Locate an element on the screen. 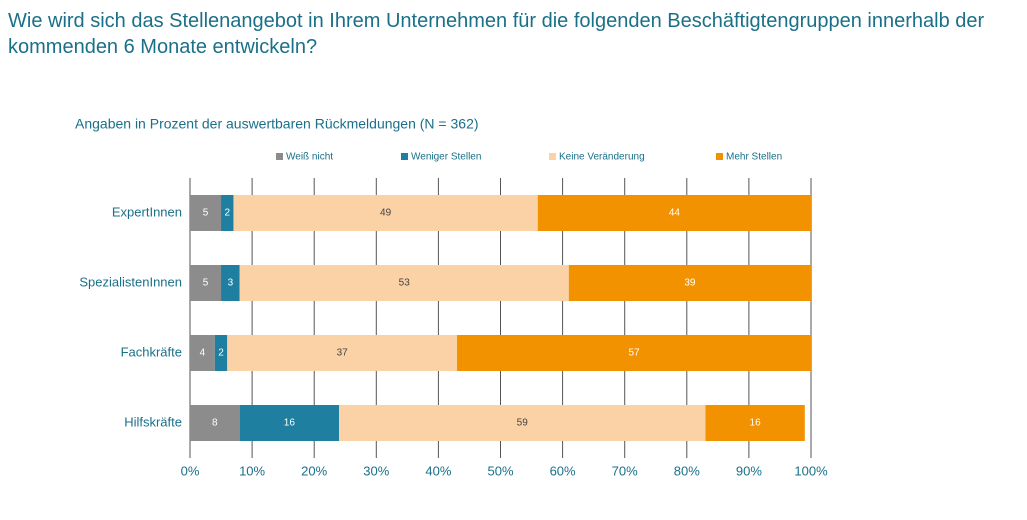  x-tick-label: 30% is located at coordinates (376, 470).